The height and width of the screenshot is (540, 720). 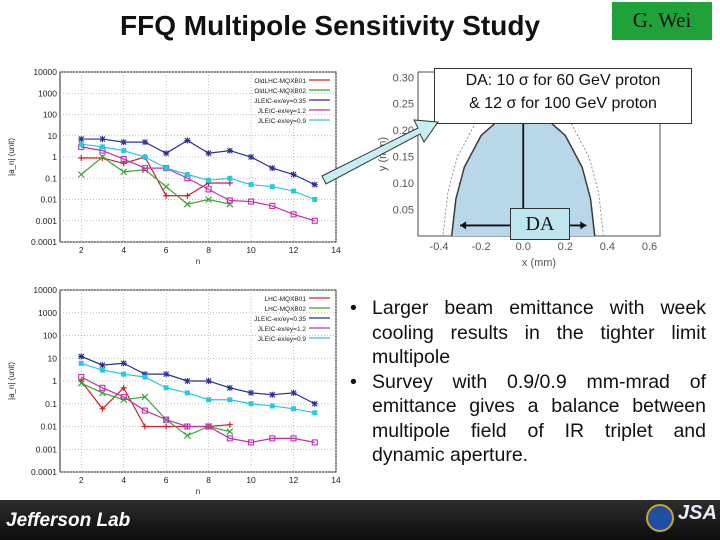 I want to click on x-tick-label: 6, so click(x=166, y=250).